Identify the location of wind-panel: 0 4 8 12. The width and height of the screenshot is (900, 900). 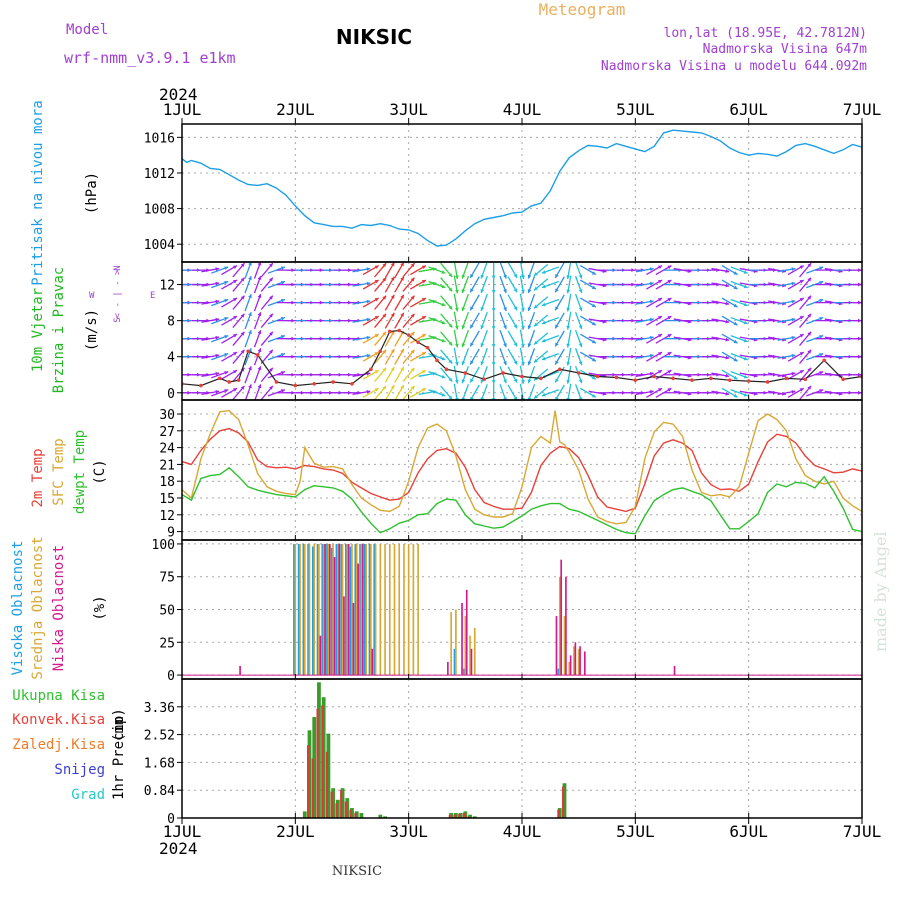
(515, 331).